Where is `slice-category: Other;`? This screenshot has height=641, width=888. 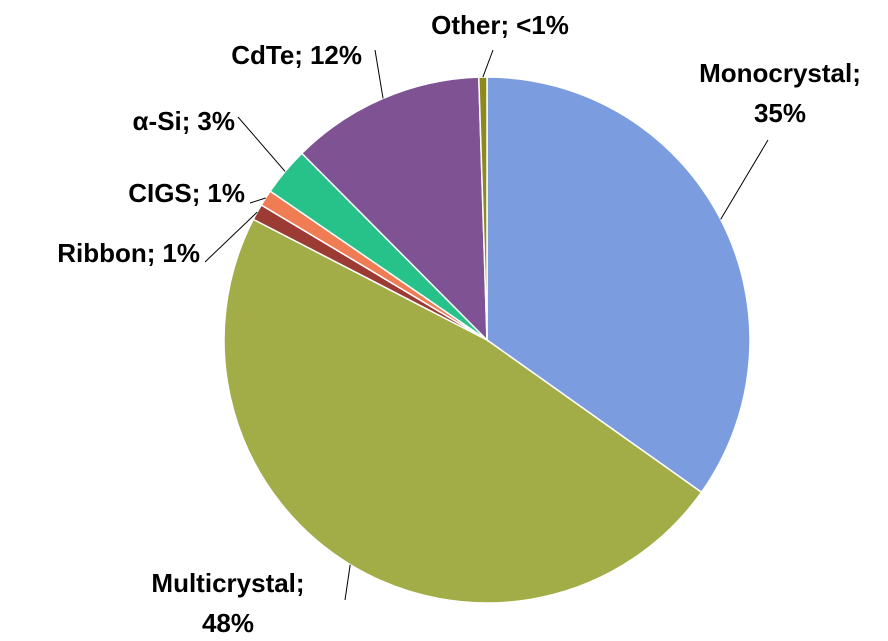
slice-category: Other; is located at coordinates (470, 25).